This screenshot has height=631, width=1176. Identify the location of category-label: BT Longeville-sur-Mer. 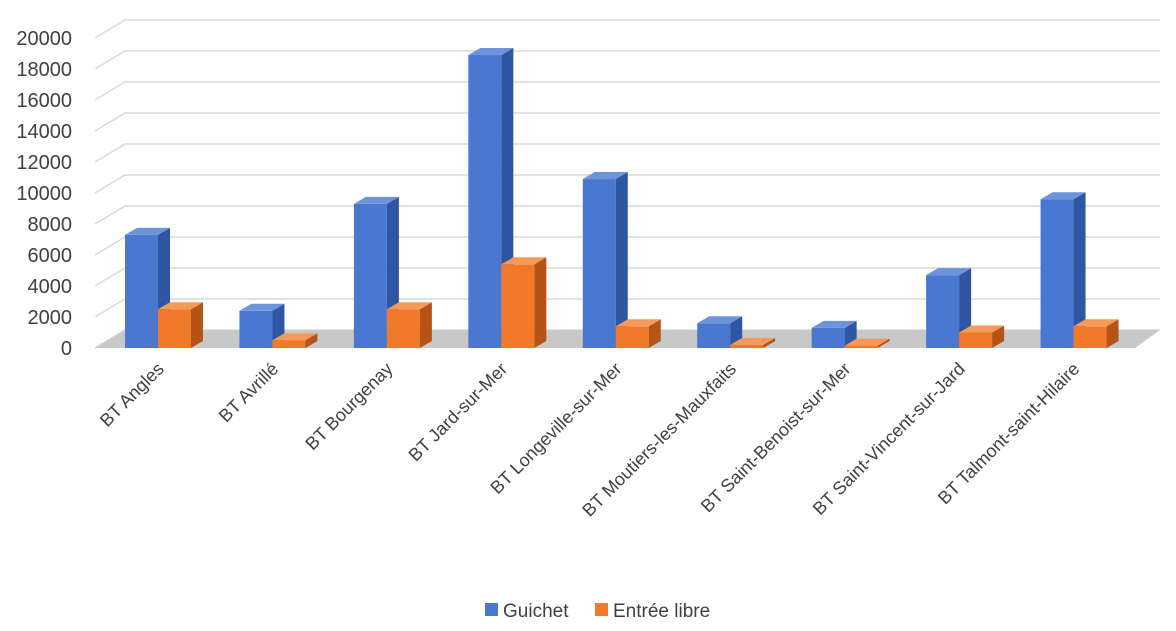
(555, 428).